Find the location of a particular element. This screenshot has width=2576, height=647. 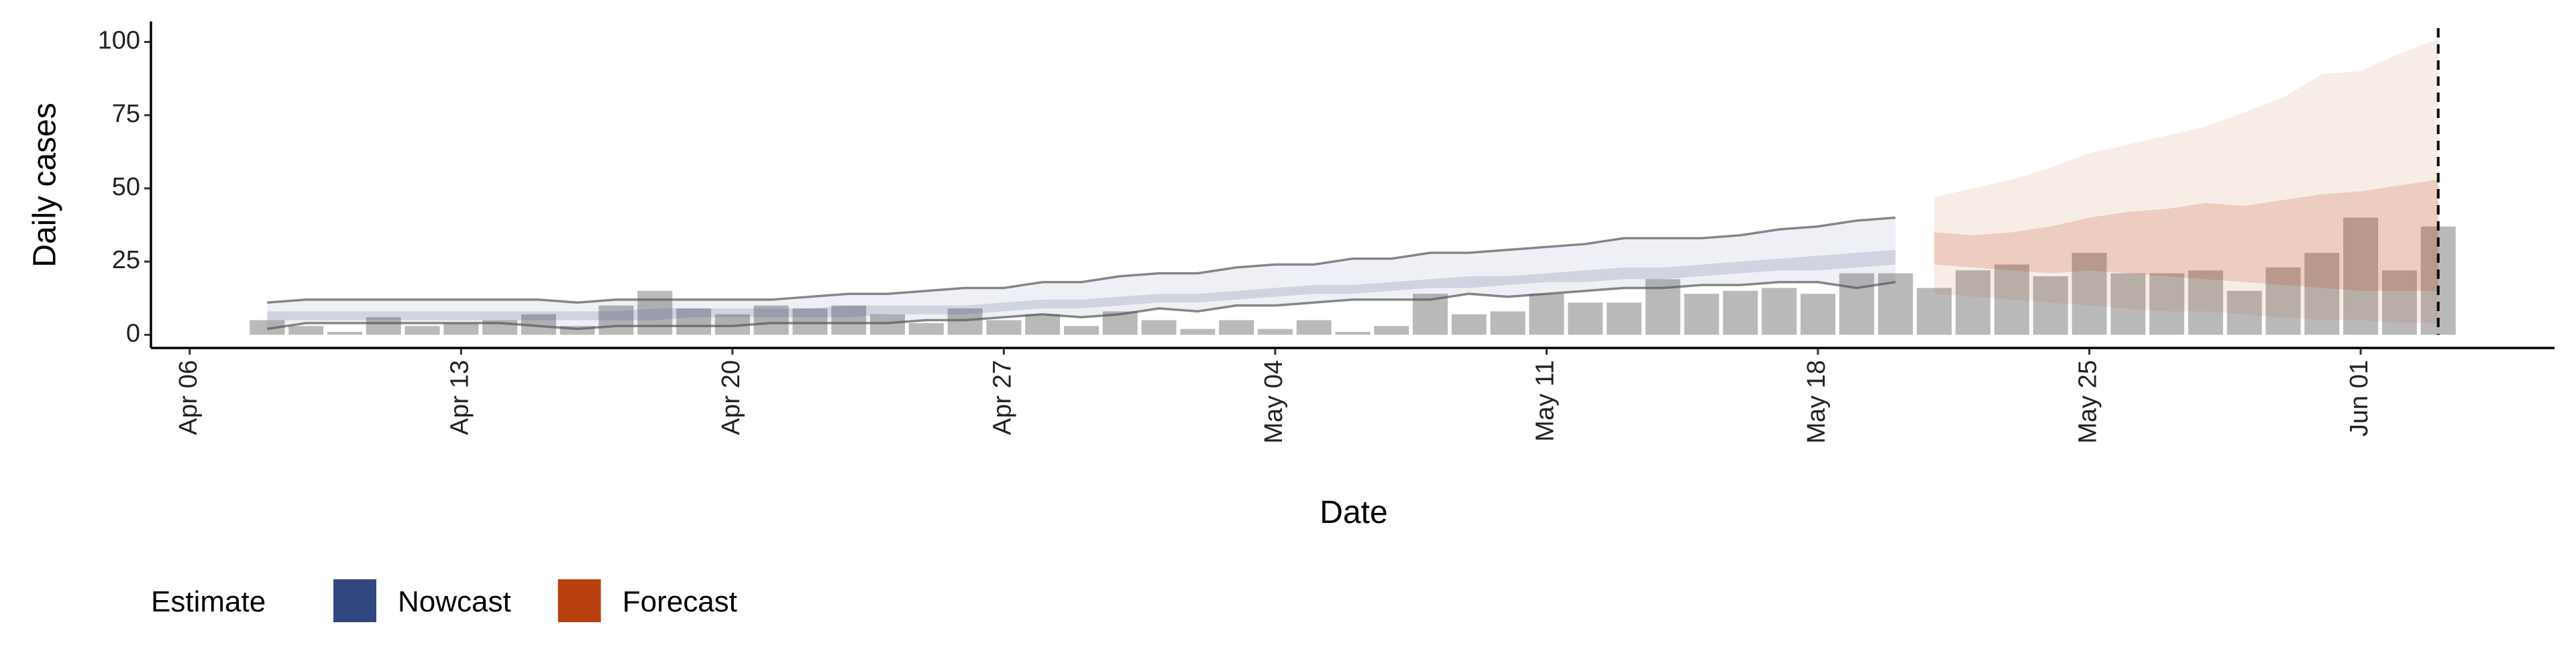

y-tick-label: 0 is located at coordinates (133, 333).